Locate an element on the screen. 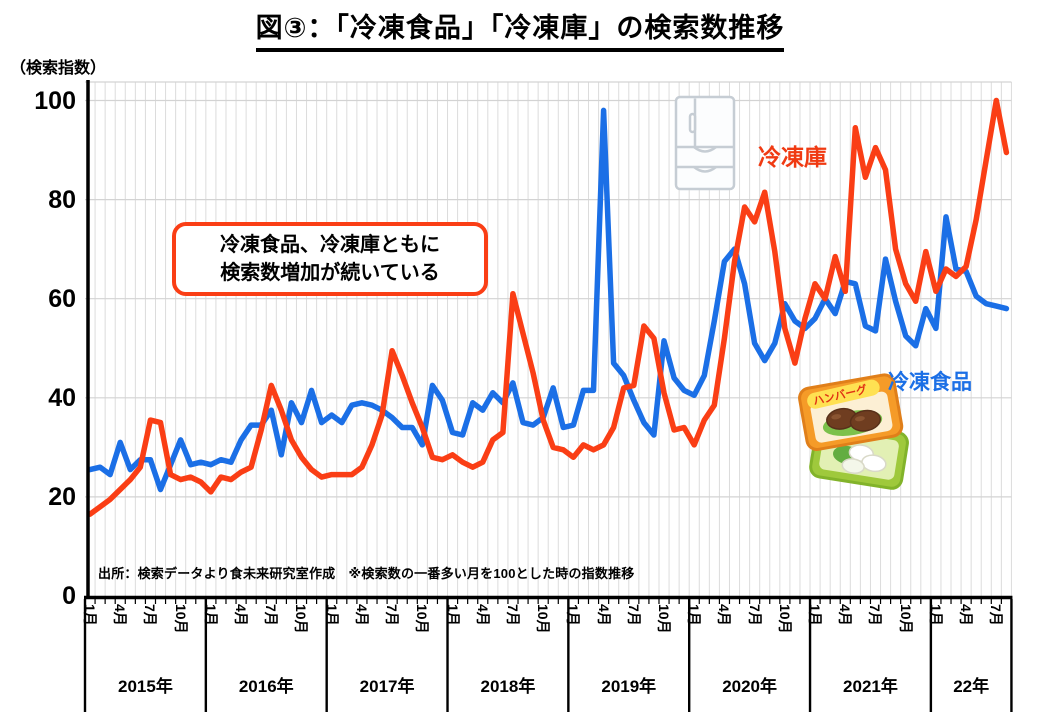  x-tick-label-2021年-10月: 10月 is located at coordinates (905, 619).